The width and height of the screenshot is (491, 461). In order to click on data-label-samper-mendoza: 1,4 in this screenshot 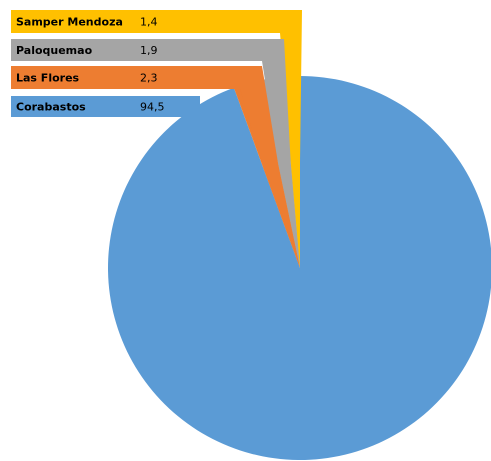, I will do `click(149, 22)`.